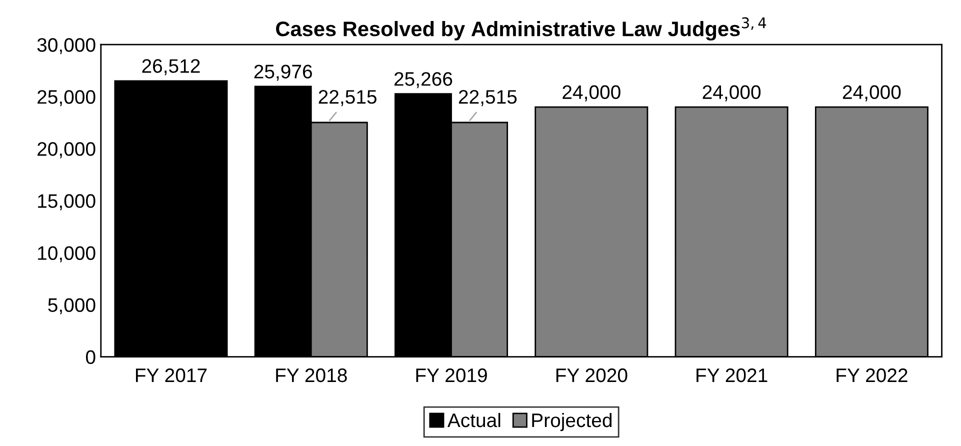 Image resolution: width=961 pixels, height=446 pixels. What do you see at coordinates (732, 375) in the screenshot?
I see `x-tick-label: FY 2021` at bounding box center [732, 375].